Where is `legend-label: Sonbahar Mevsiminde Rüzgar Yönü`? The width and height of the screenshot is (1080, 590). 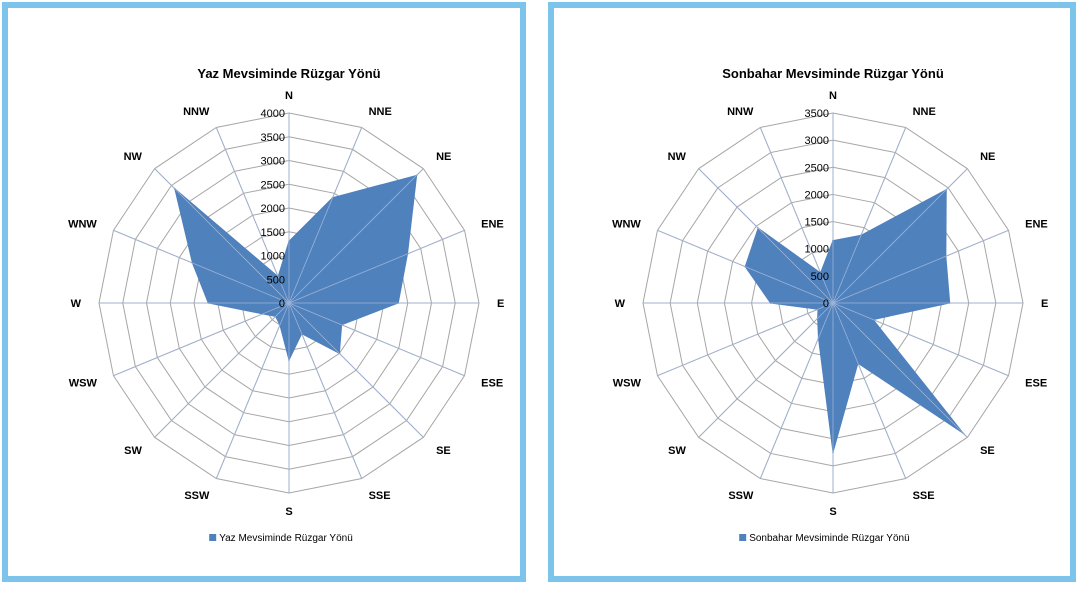 legend-label: Sonbahar Mevsiminde Rüzgar Yönü is located at coordinates (829, 538).